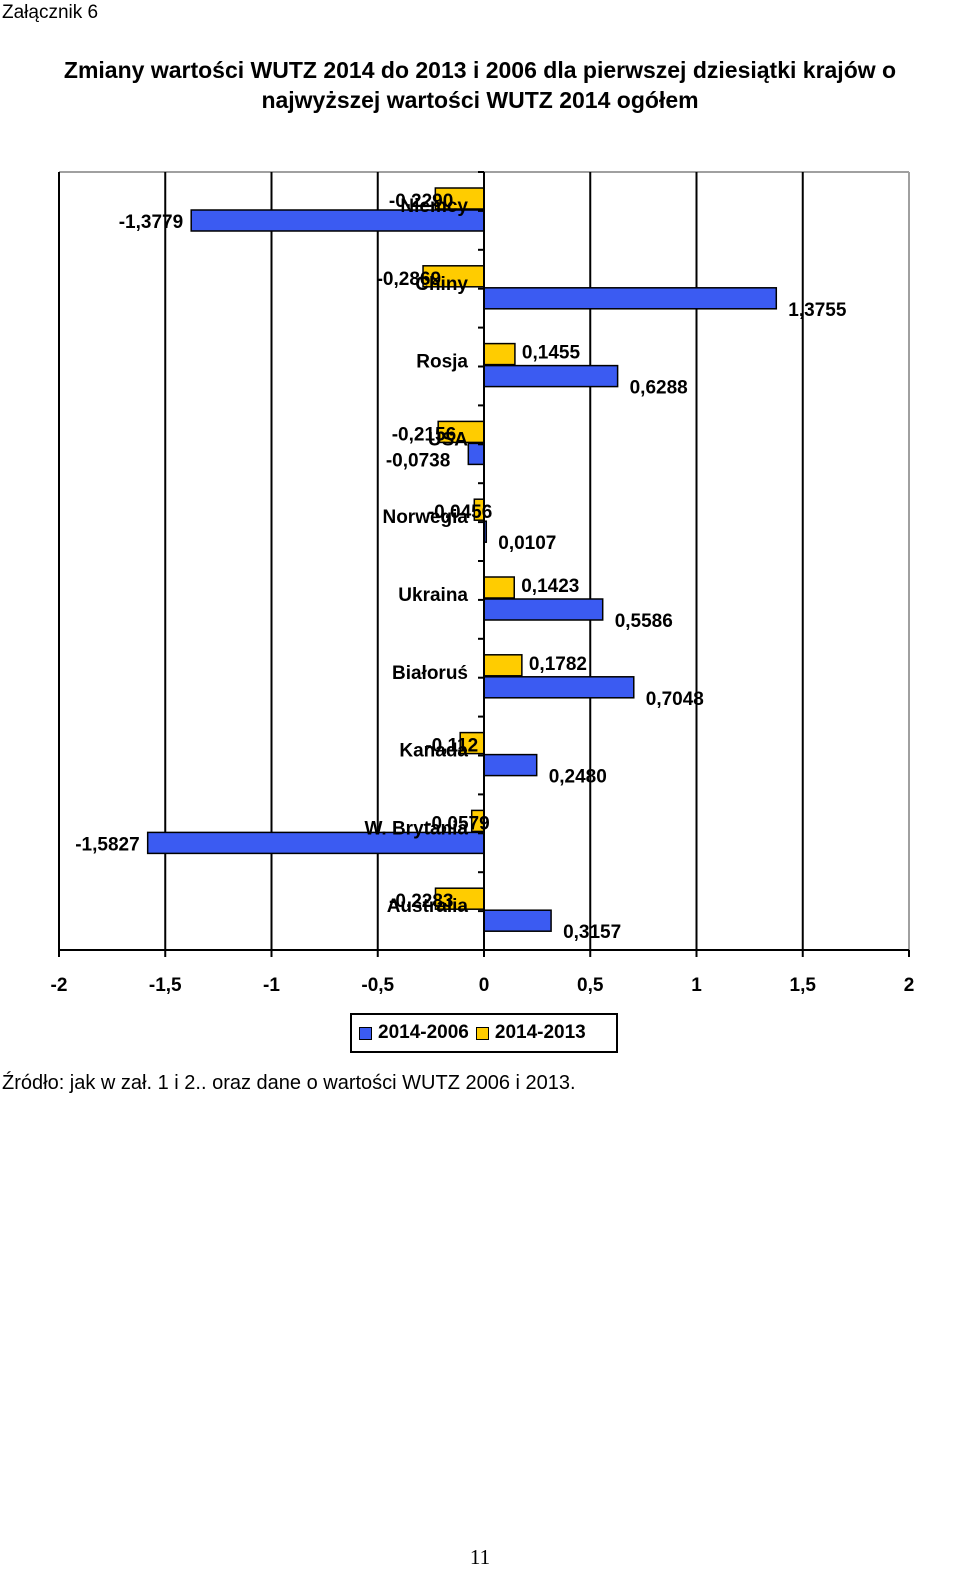 This screenshot has height=1588, width=960. What do you see at coordinates (480, 100) in the screenshot?
I see `chart-title-line-2: najwyższej wartości WUTZ 2014 ogółem` at bounding box center [480, 100].